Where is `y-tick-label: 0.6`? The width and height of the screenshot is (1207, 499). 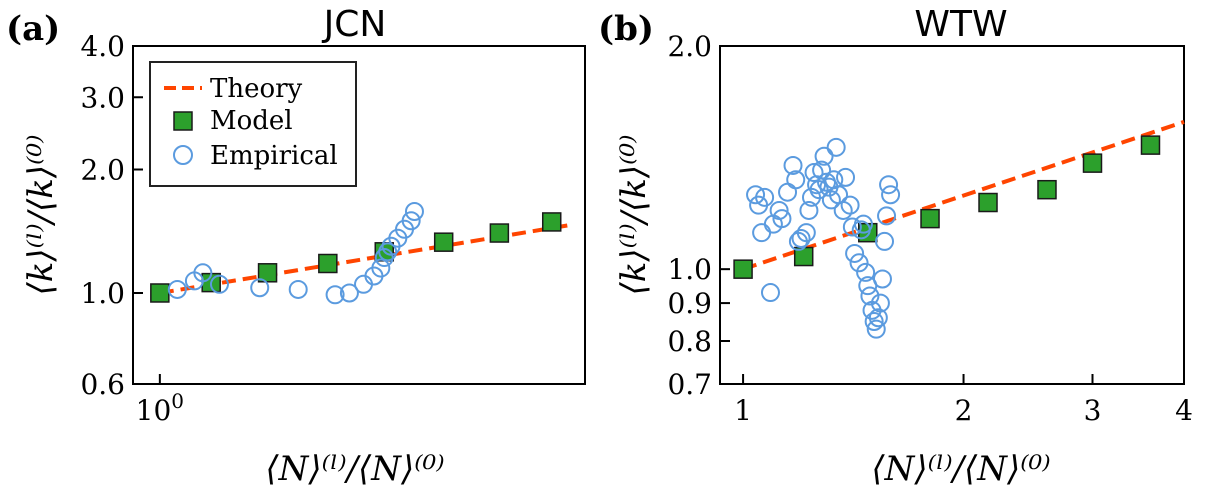 y-tick-label: 0.6 is located at coordinates (102, 384).